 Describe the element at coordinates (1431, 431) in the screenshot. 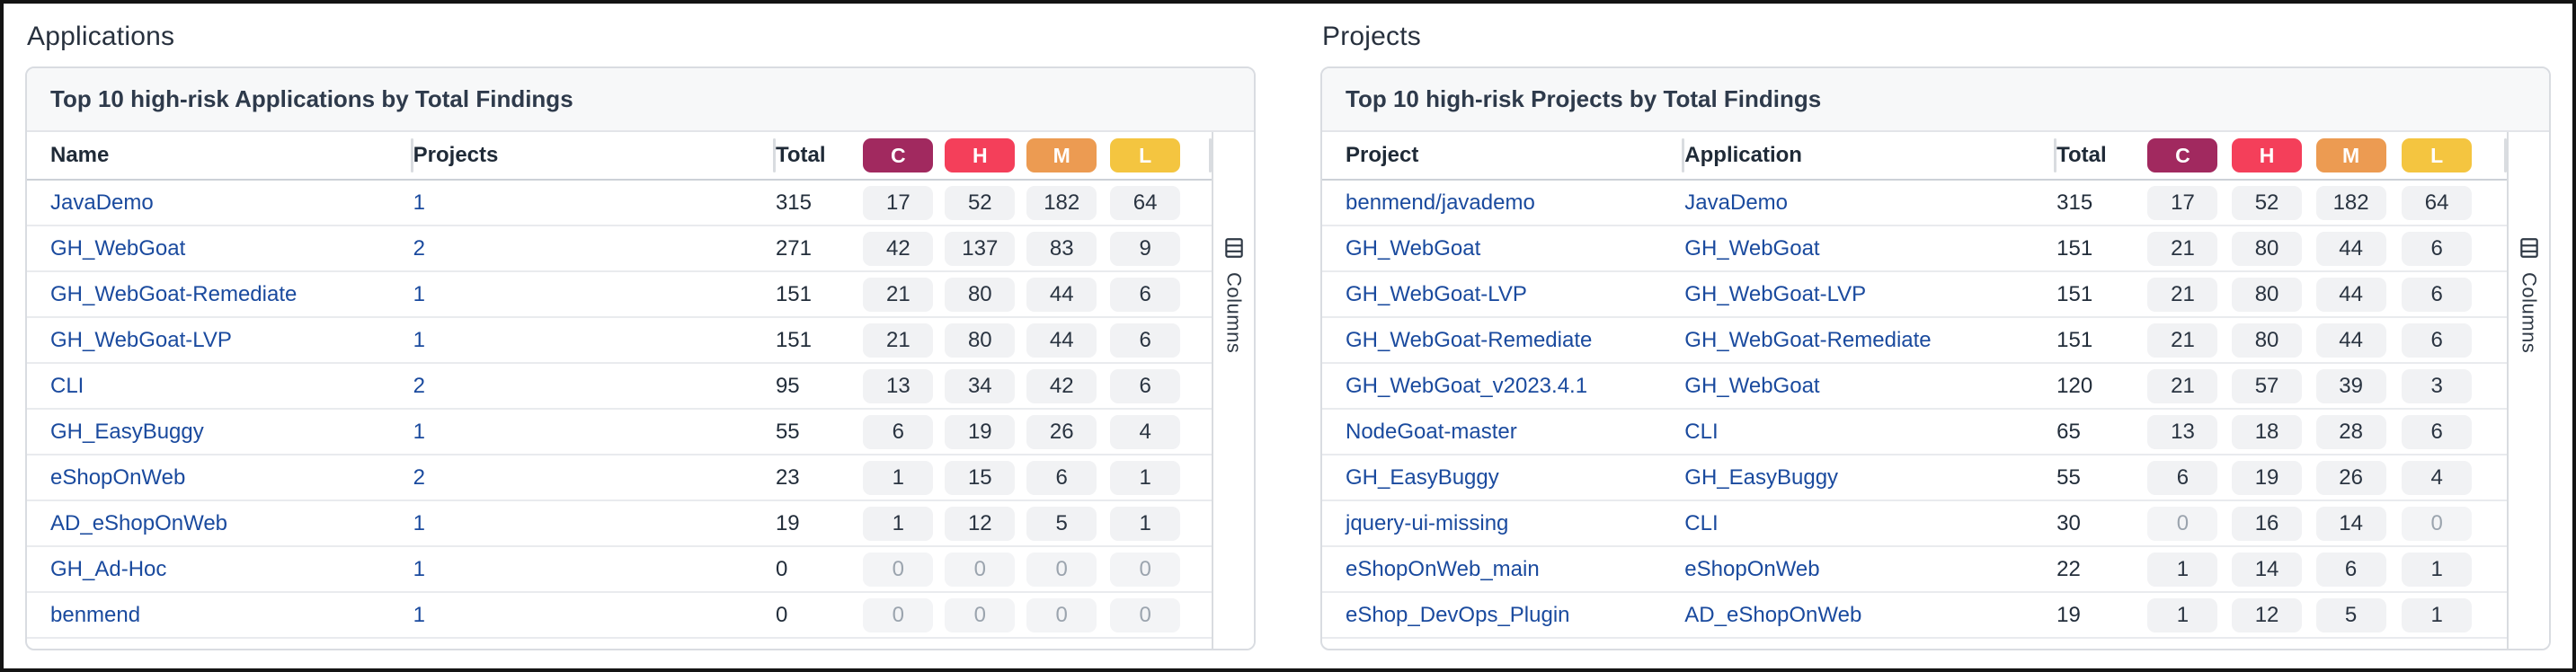

I see `project-name-link: NodeGoat-master` at that location.